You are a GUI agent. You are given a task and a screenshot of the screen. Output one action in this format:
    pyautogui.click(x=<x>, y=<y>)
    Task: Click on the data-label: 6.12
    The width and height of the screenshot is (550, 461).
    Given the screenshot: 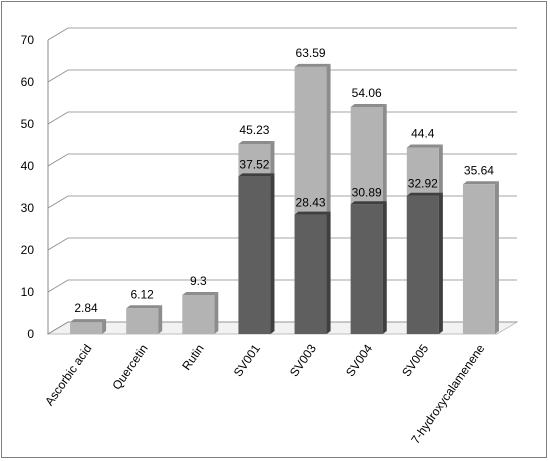 What is the action you would take?
    pyautogui.click(x=143, y=294)
    